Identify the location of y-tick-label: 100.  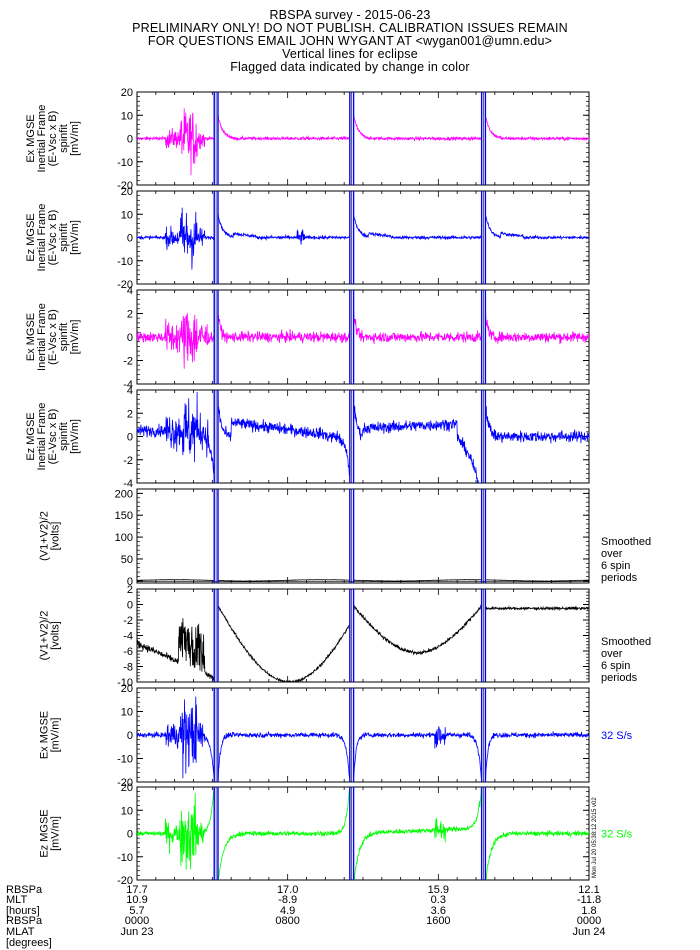
(124, 538).